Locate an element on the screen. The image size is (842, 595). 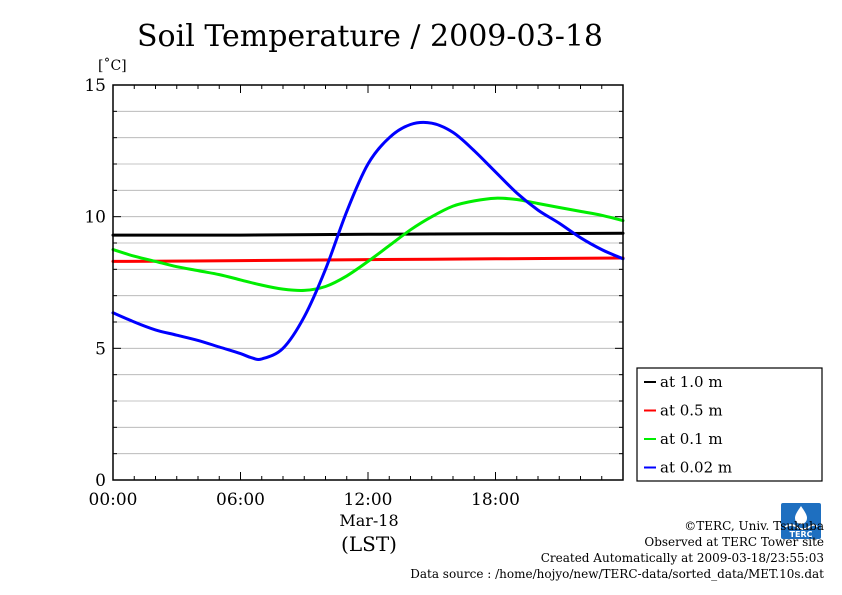
x-date-label: Mar-18 is located at coordinates (368, 520).